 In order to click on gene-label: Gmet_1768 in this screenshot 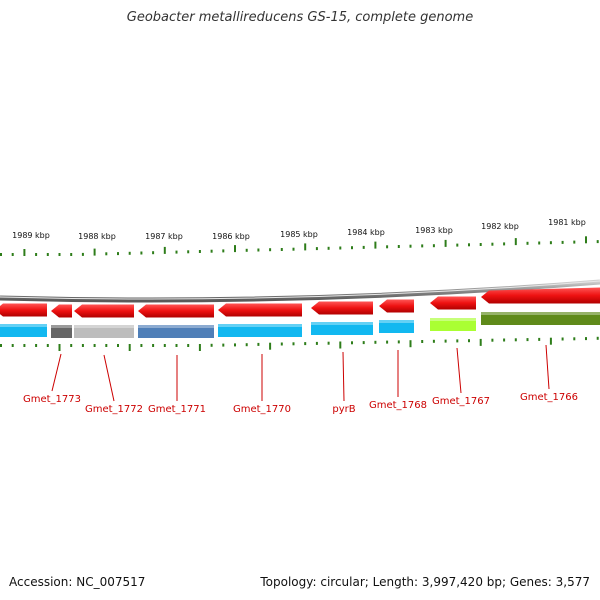, I will do `click(398, 405)`.